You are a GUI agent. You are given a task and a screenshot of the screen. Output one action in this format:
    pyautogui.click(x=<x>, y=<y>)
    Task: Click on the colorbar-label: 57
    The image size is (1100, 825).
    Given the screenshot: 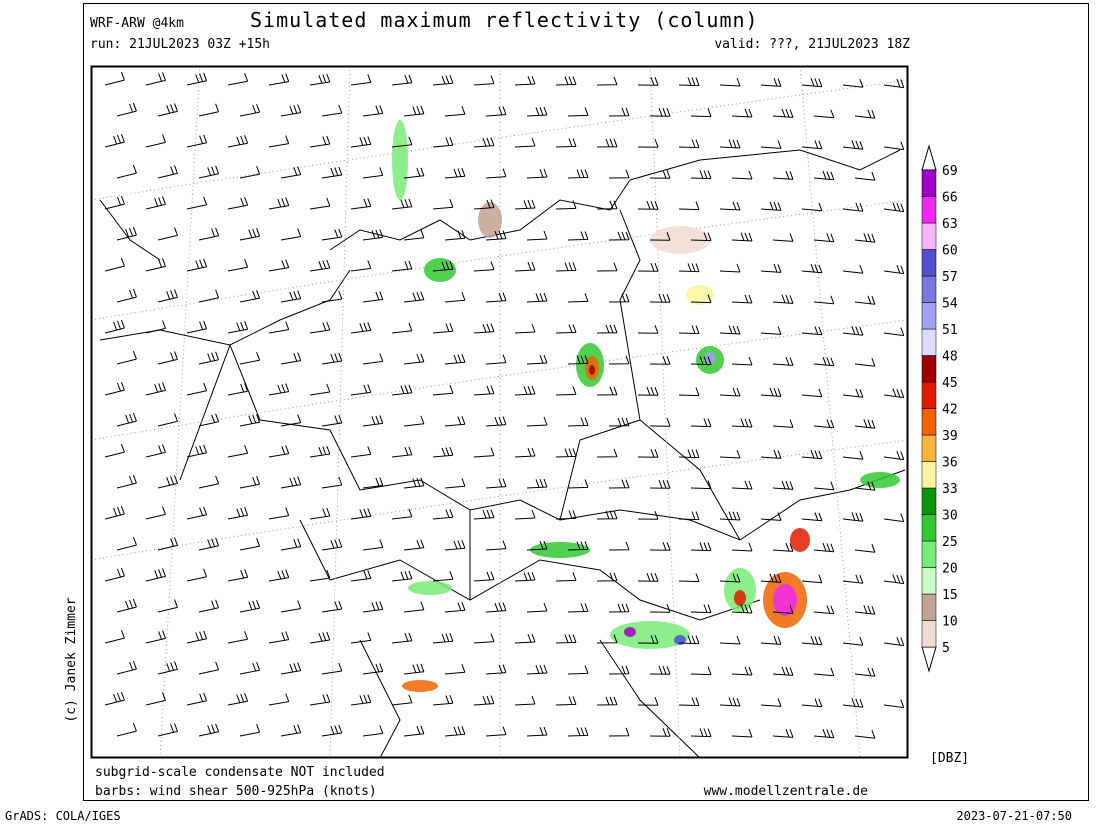 What is the action you would take?
    pyautogui.click(x=950, y=277)
    